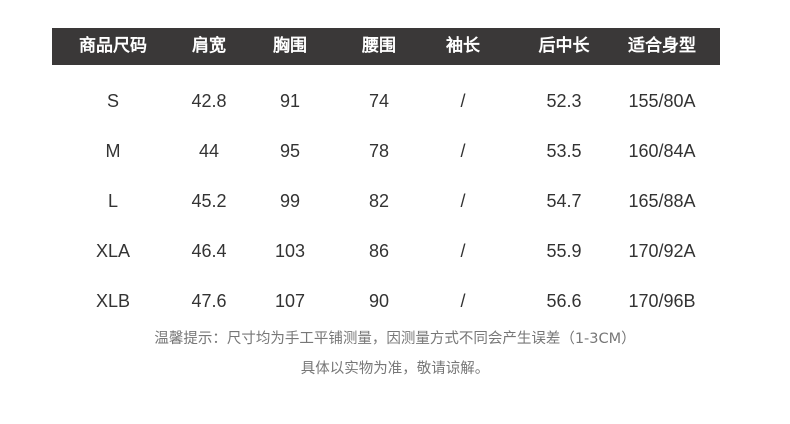 This screenshot has height=424, width=790. I want to click on cell-chest: 91, so click(290, 101).